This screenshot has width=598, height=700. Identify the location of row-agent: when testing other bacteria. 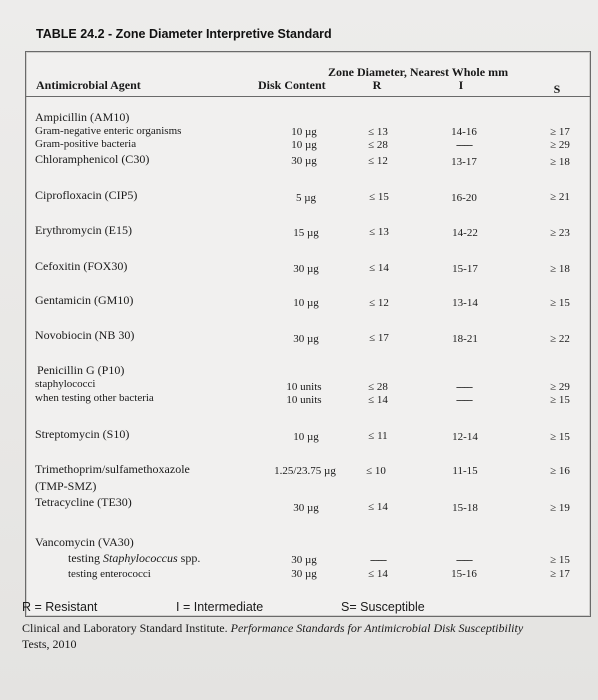
(94, 398).